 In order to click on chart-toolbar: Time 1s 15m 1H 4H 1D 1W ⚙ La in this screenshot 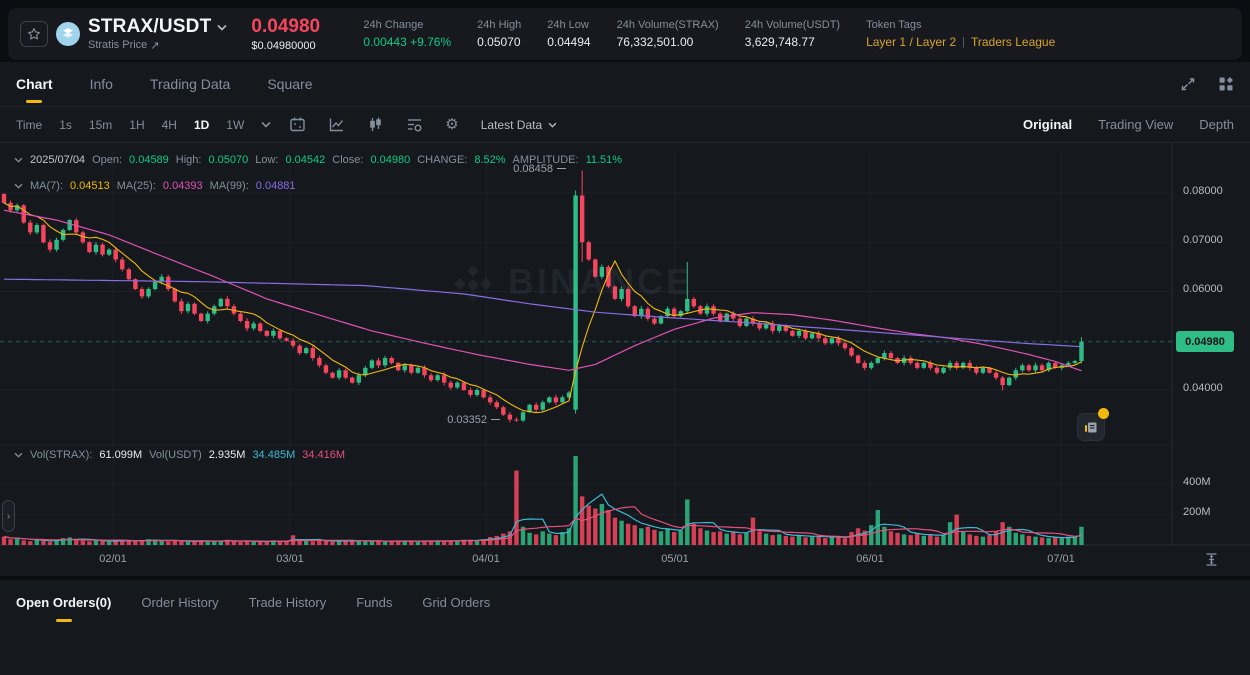, I will do `click(625, 124)`.